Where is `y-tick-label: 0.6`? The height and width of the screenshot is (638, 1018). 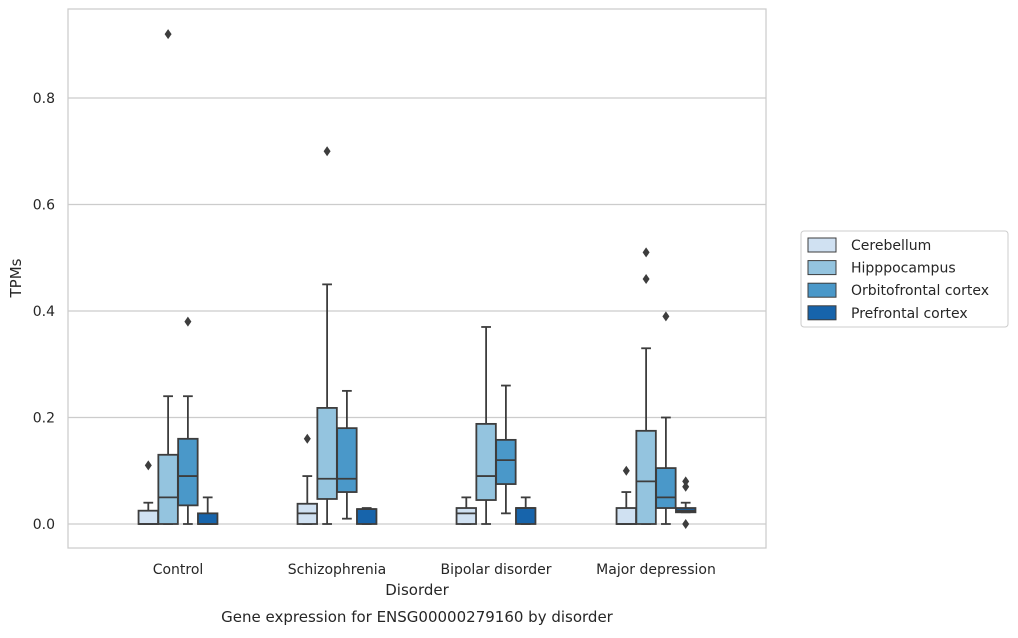
y-tick-label: 0.6 is located at coordinates (44, 206).